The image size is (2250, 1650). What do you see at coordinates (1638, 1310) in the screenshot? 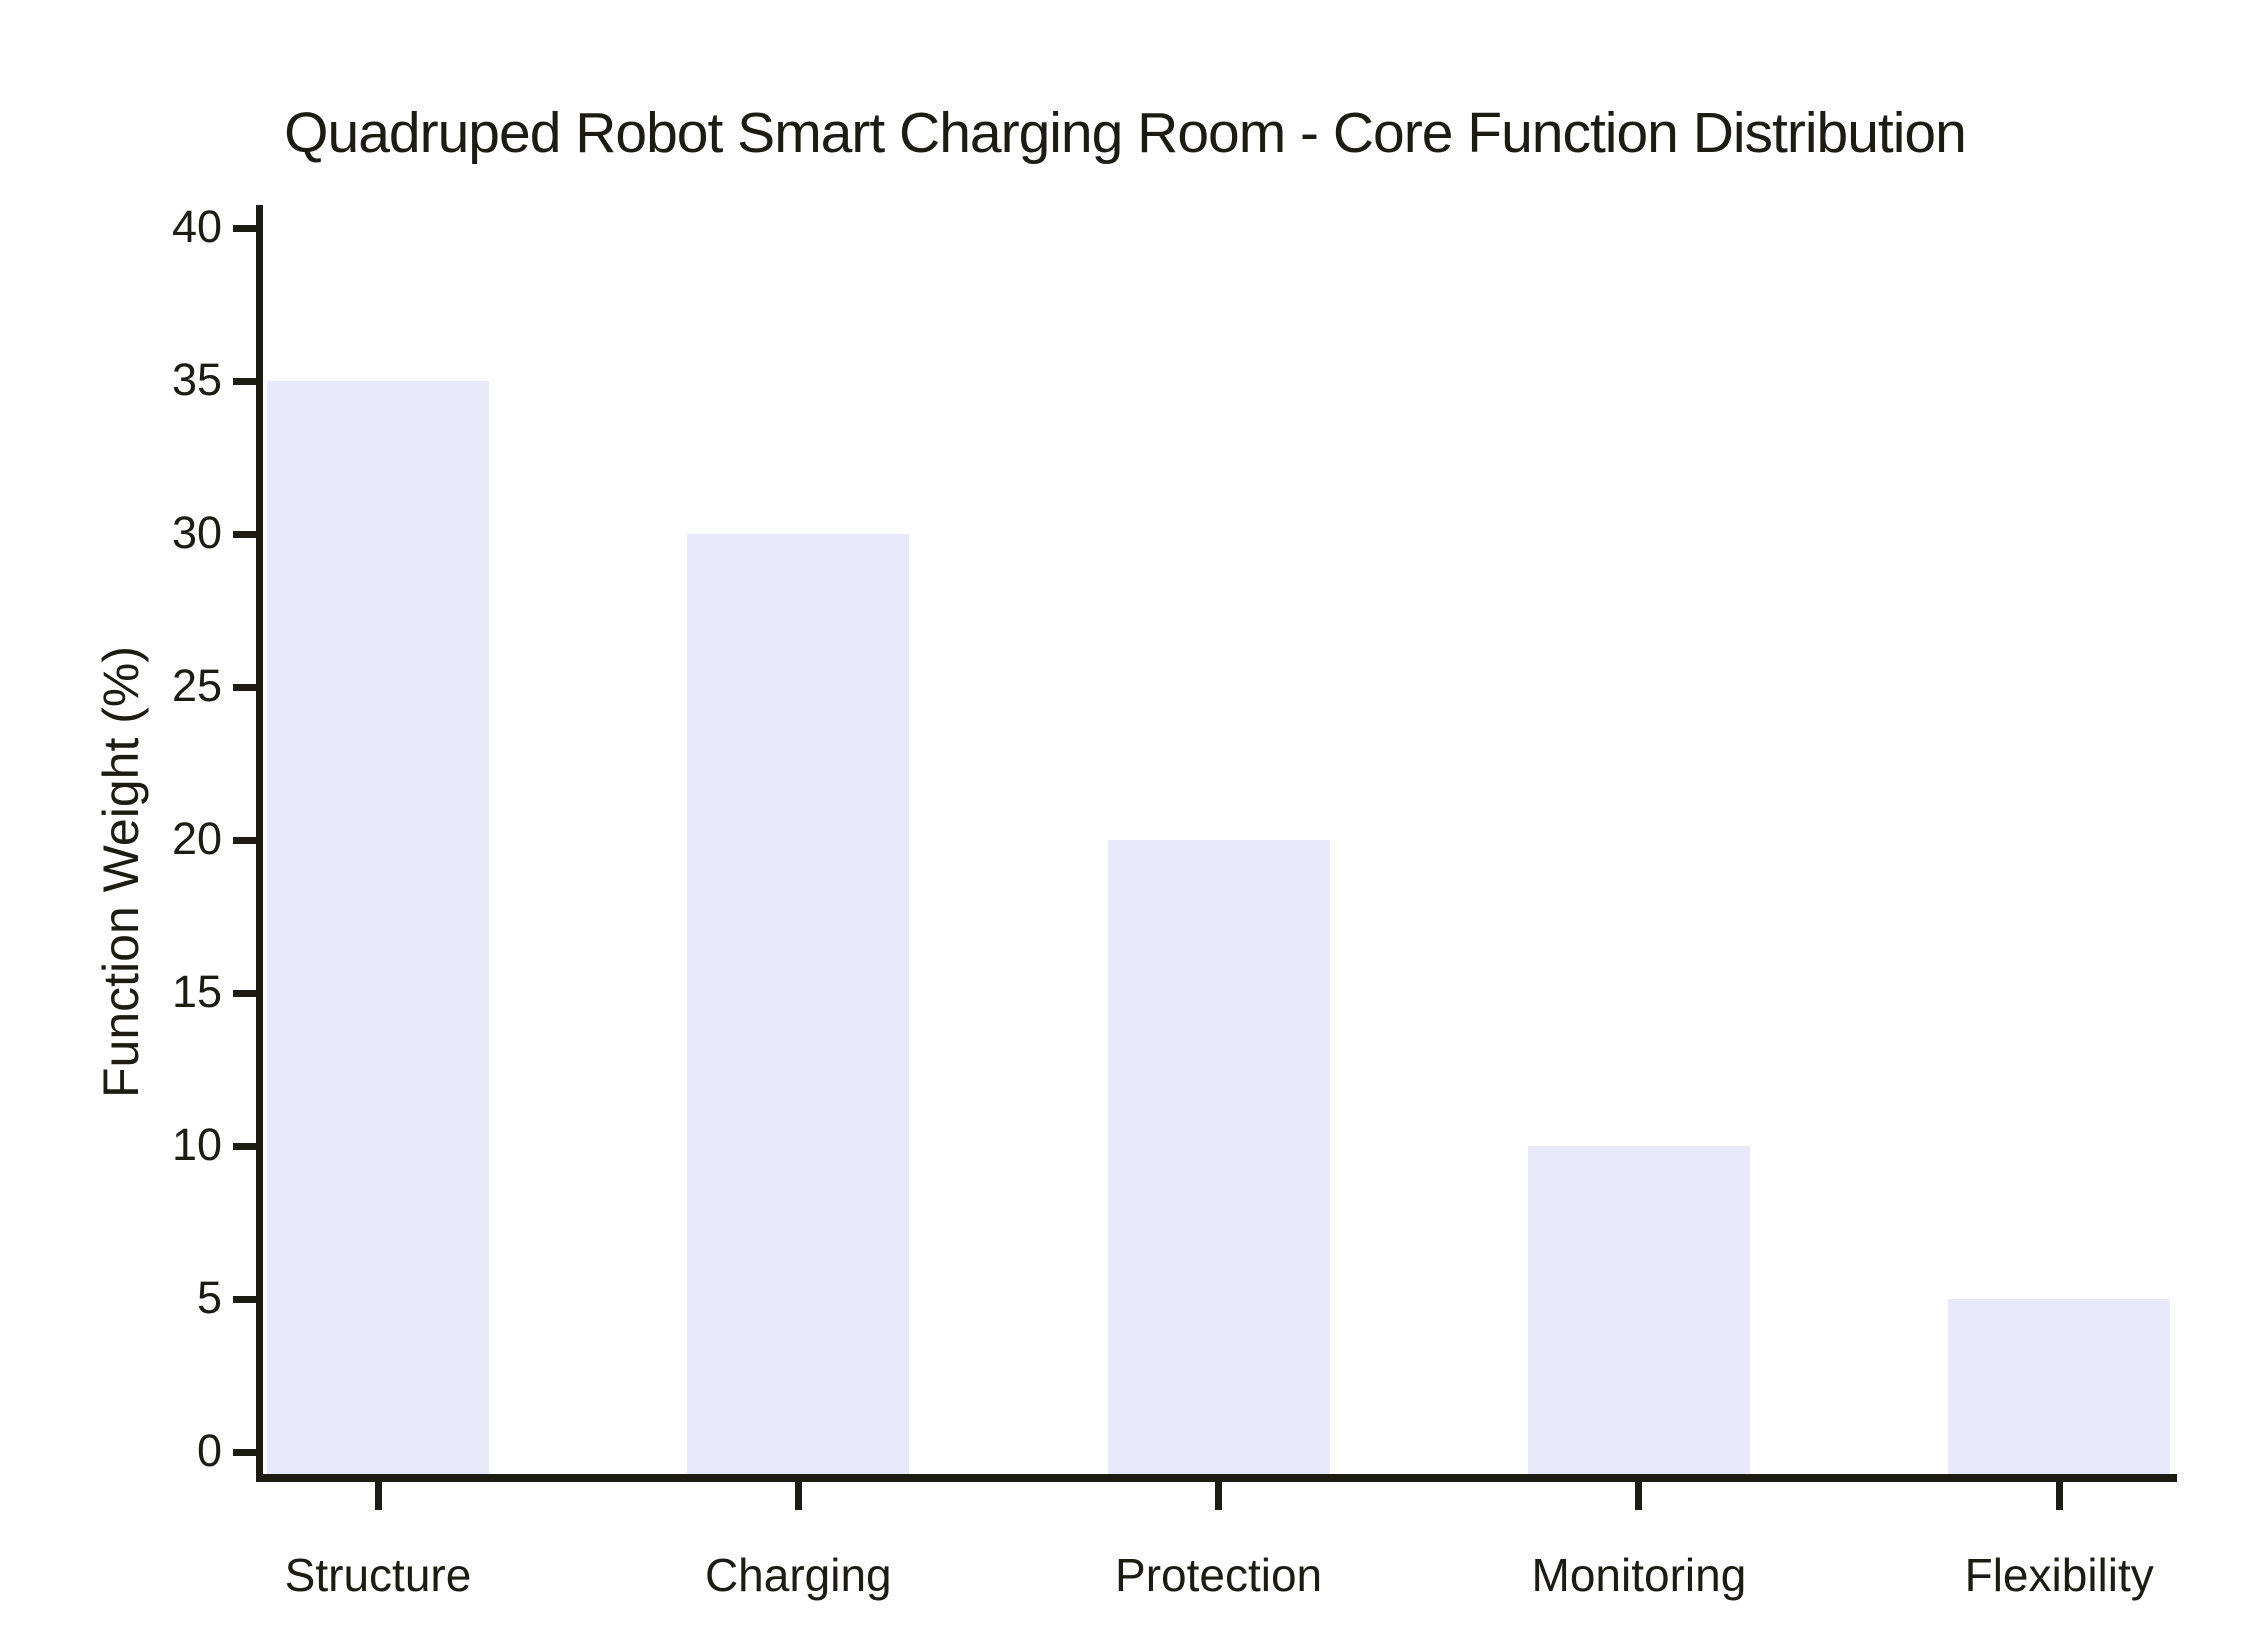
I see `bar-monitoring` at bounding box center [1638, 1310].